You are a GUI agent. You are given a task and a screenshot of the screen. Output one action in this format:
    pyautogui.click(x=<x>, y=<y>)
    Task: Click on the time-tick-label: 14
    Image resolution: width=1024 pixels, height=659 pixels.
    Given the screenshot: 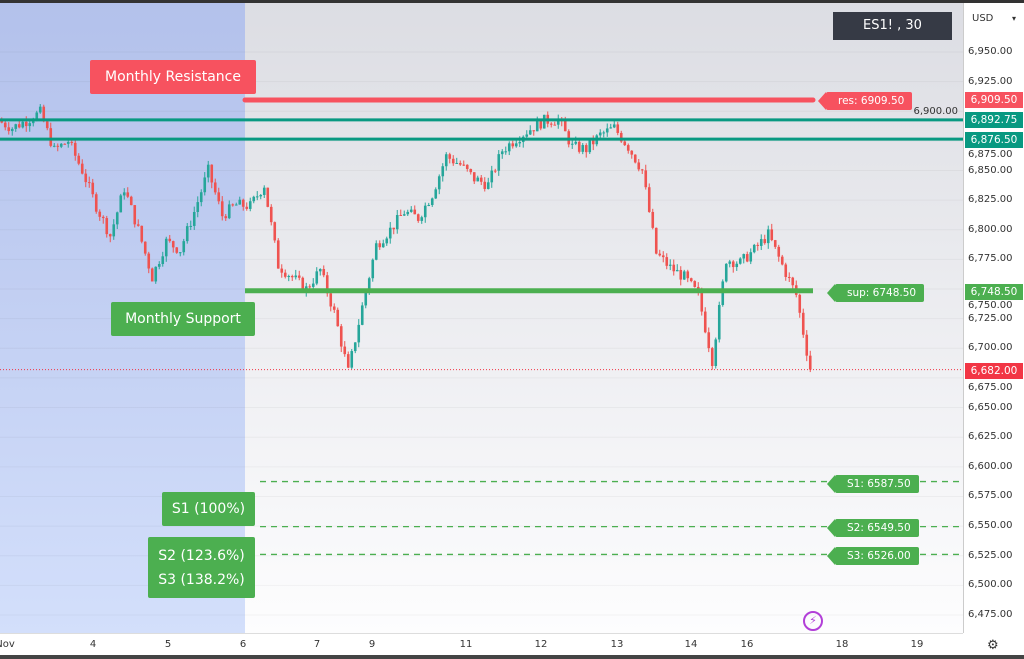 What is the action you would take?
    pyautogui.click(x=691, y=644)
    